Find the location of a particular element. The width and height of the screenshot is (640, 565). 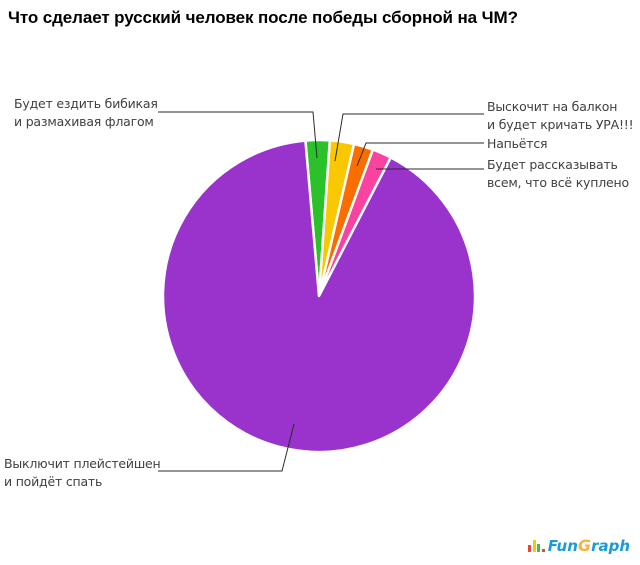

callout-playstation-sleep: Выключит плейстейшен и пойдёт спать is located at coordinates (82, 473).